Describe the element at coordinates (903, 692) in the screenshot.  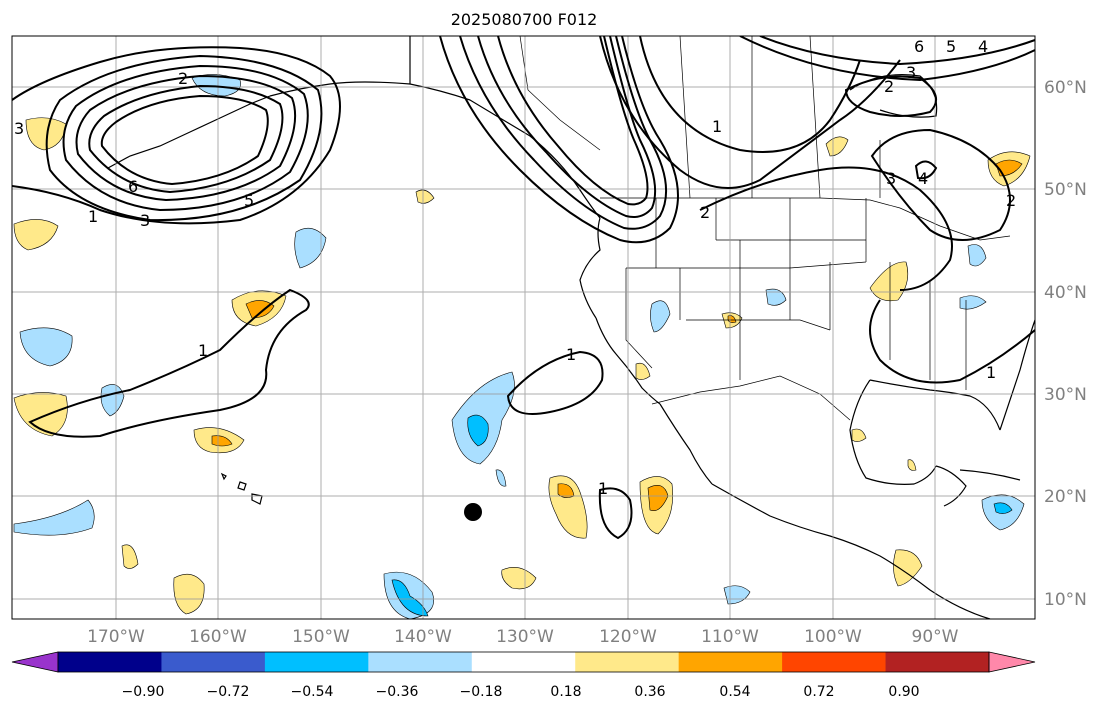
I see `colorbar-tick-label: 0.90` at that location.